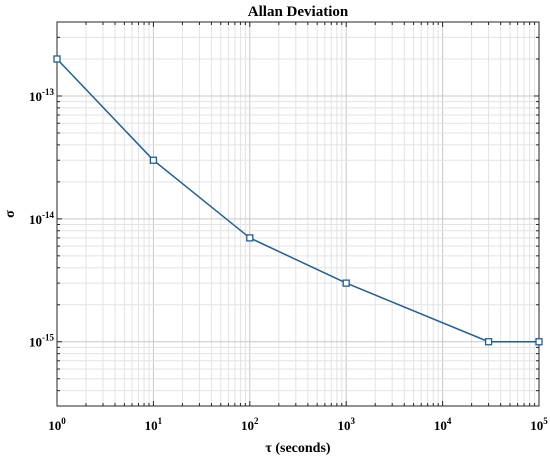 This screenshot has height=463, width=550. Describe the element at coordinates (298, 424) in the screenshot. I see `x-tick-labels: 10⁰ 10¹ 10² 10³ 10⁴ 10⁵` at that location.